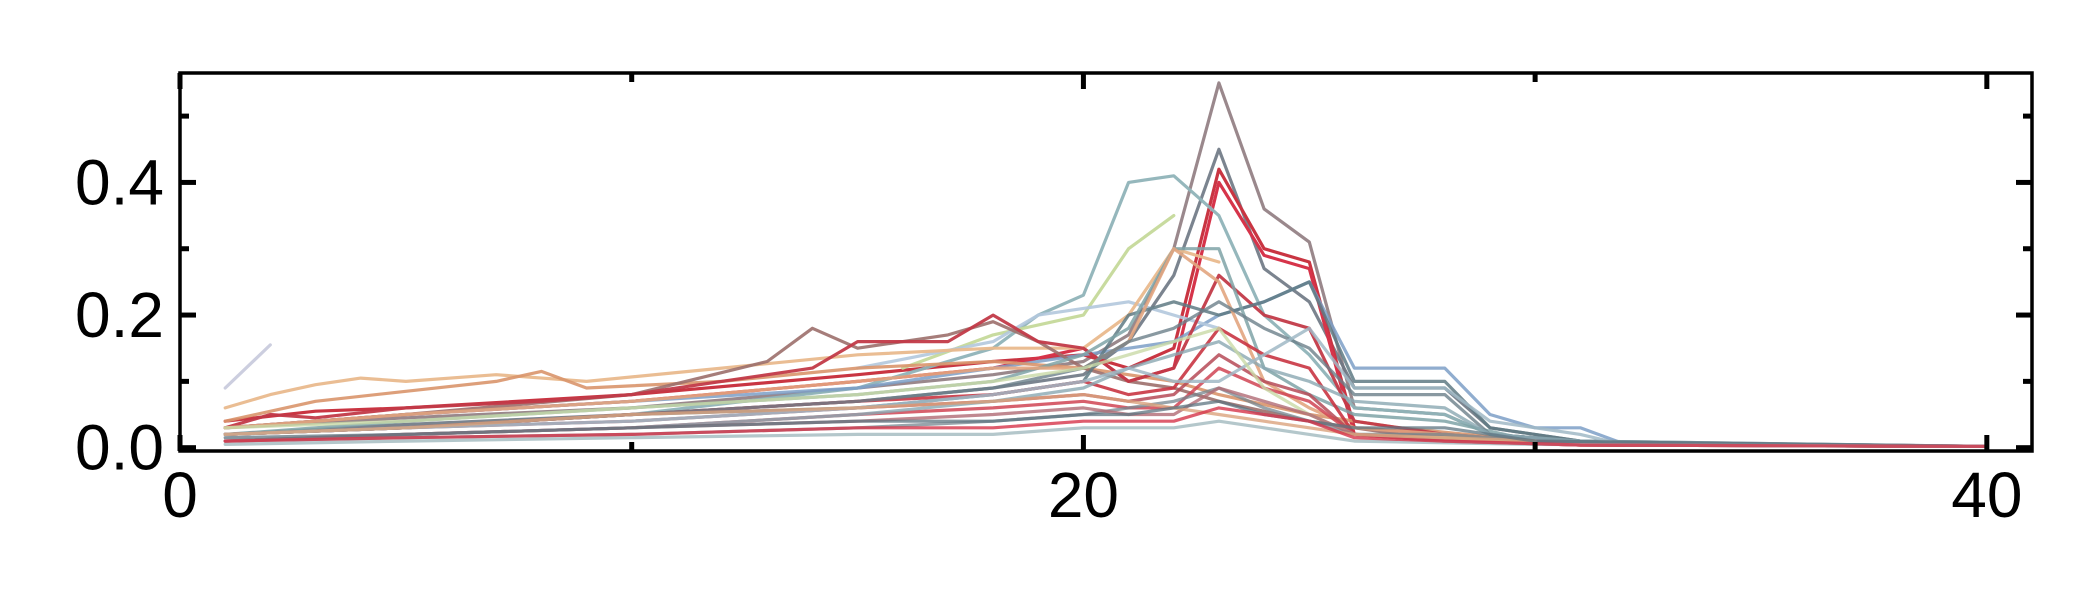 This screenshot has height=600, width=2100. Describe the element at coordinates (180, 495) in the screenshot. I see `x-tick-label: 0` at that location.